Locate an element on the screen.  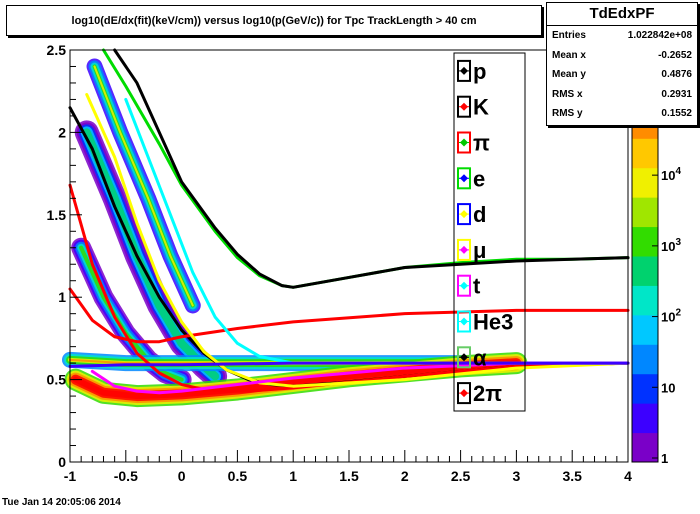
stats-label: Mean y is located at coordinates (569, 74).